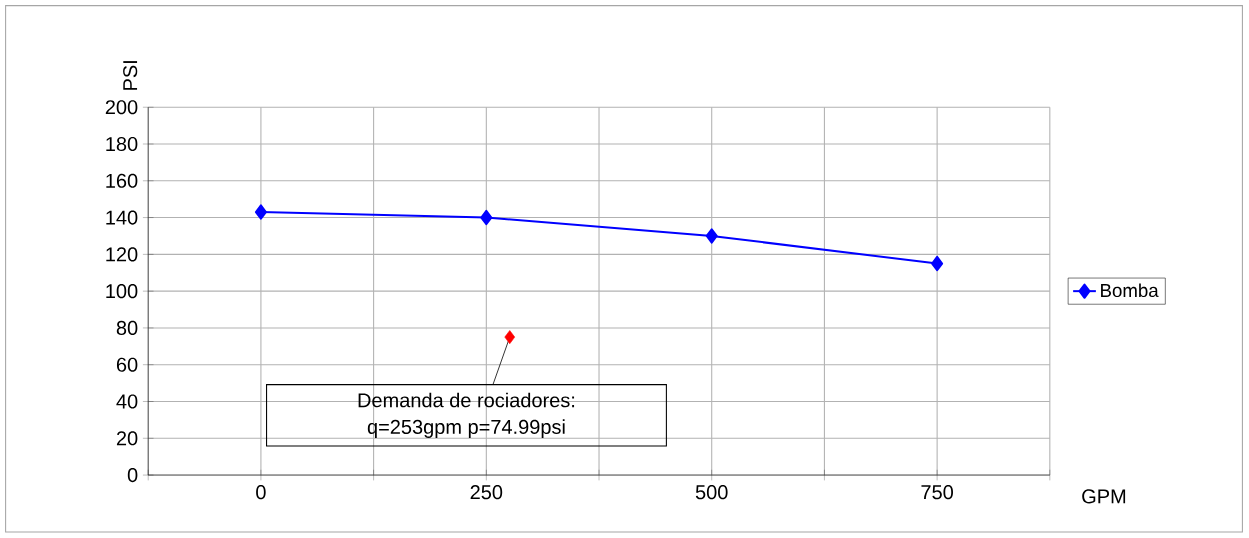  What do you see at coordinates (127, 401) in the screenshot?
I see `y-tick-label: 40` at bounding box center [127, 401].